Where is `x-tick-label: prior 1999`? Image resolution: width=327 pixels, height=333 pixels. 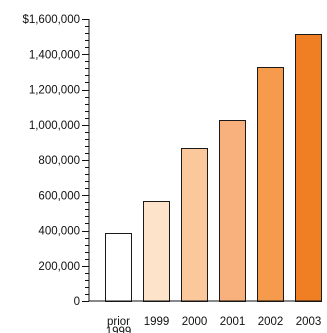 x-tick-label: prior 1999 is located at coordinates (119, 324).